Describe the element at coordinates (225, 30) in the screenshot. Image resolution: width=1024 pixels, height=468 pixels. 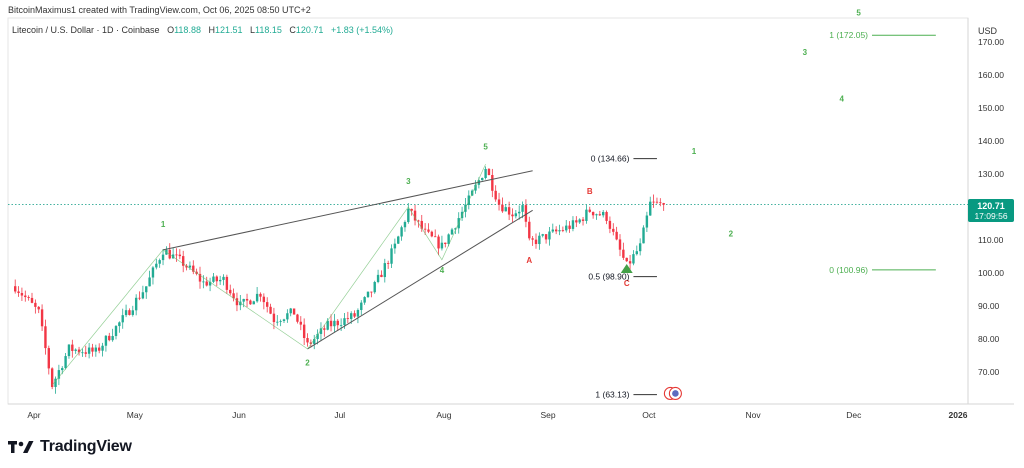
I see `ohlc-high: H121.51` at that location.